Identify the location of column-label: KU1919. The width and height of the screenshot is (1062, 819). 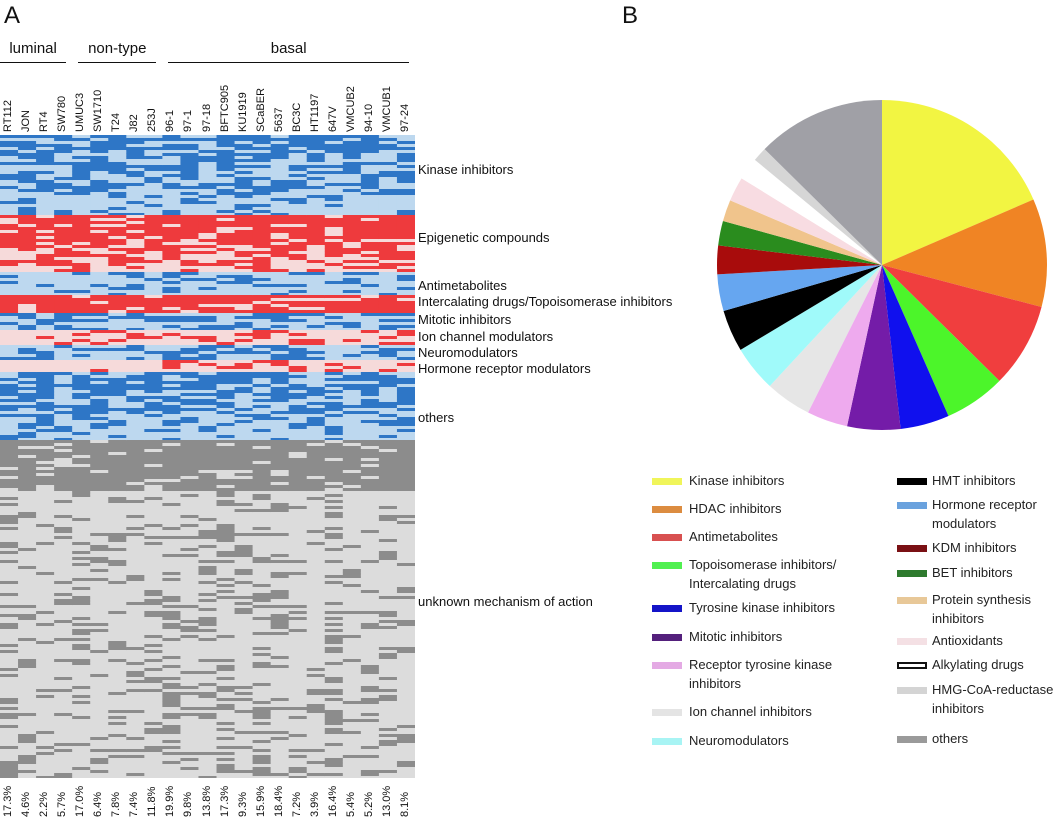
(242, 112).